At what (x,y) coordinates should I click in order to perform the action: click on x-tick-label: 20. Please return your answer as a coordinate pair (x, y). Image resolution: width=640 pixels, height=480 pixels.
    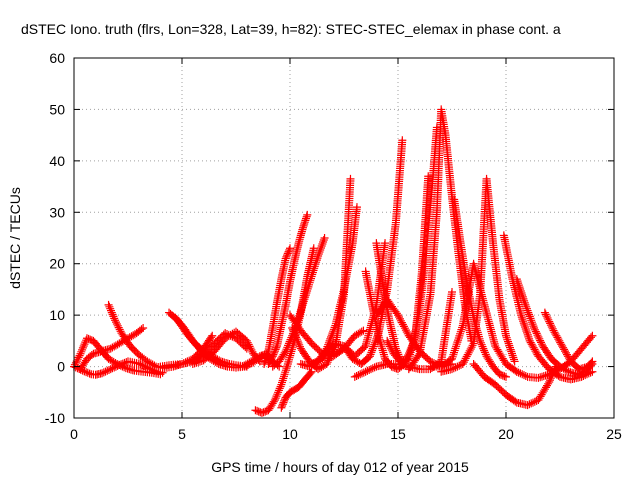
    Looking at the image, I should click on (506, 434).